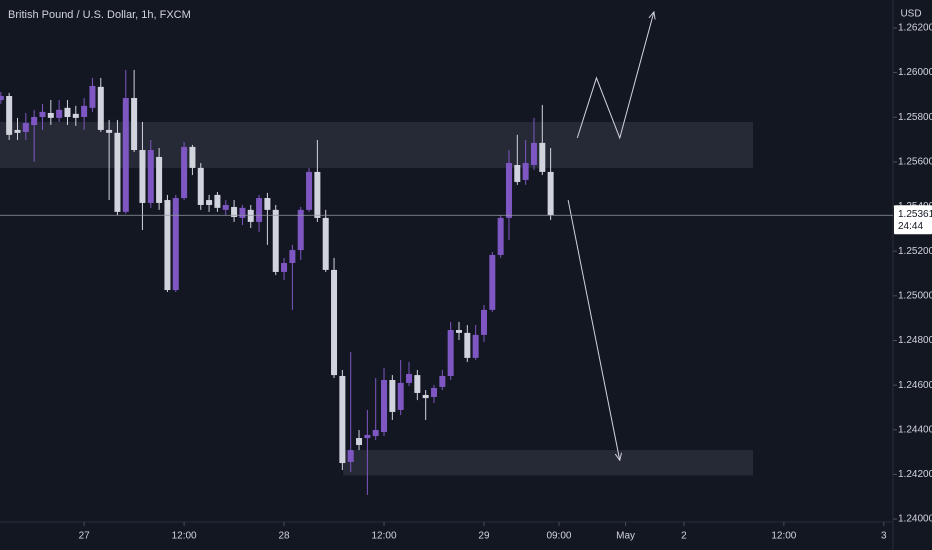 The width and height of the screenshot is (932, 550). Describe the element at coordinates (915, 385) in the screenshot. I see `y-tick-label: 1.24600` at that location.